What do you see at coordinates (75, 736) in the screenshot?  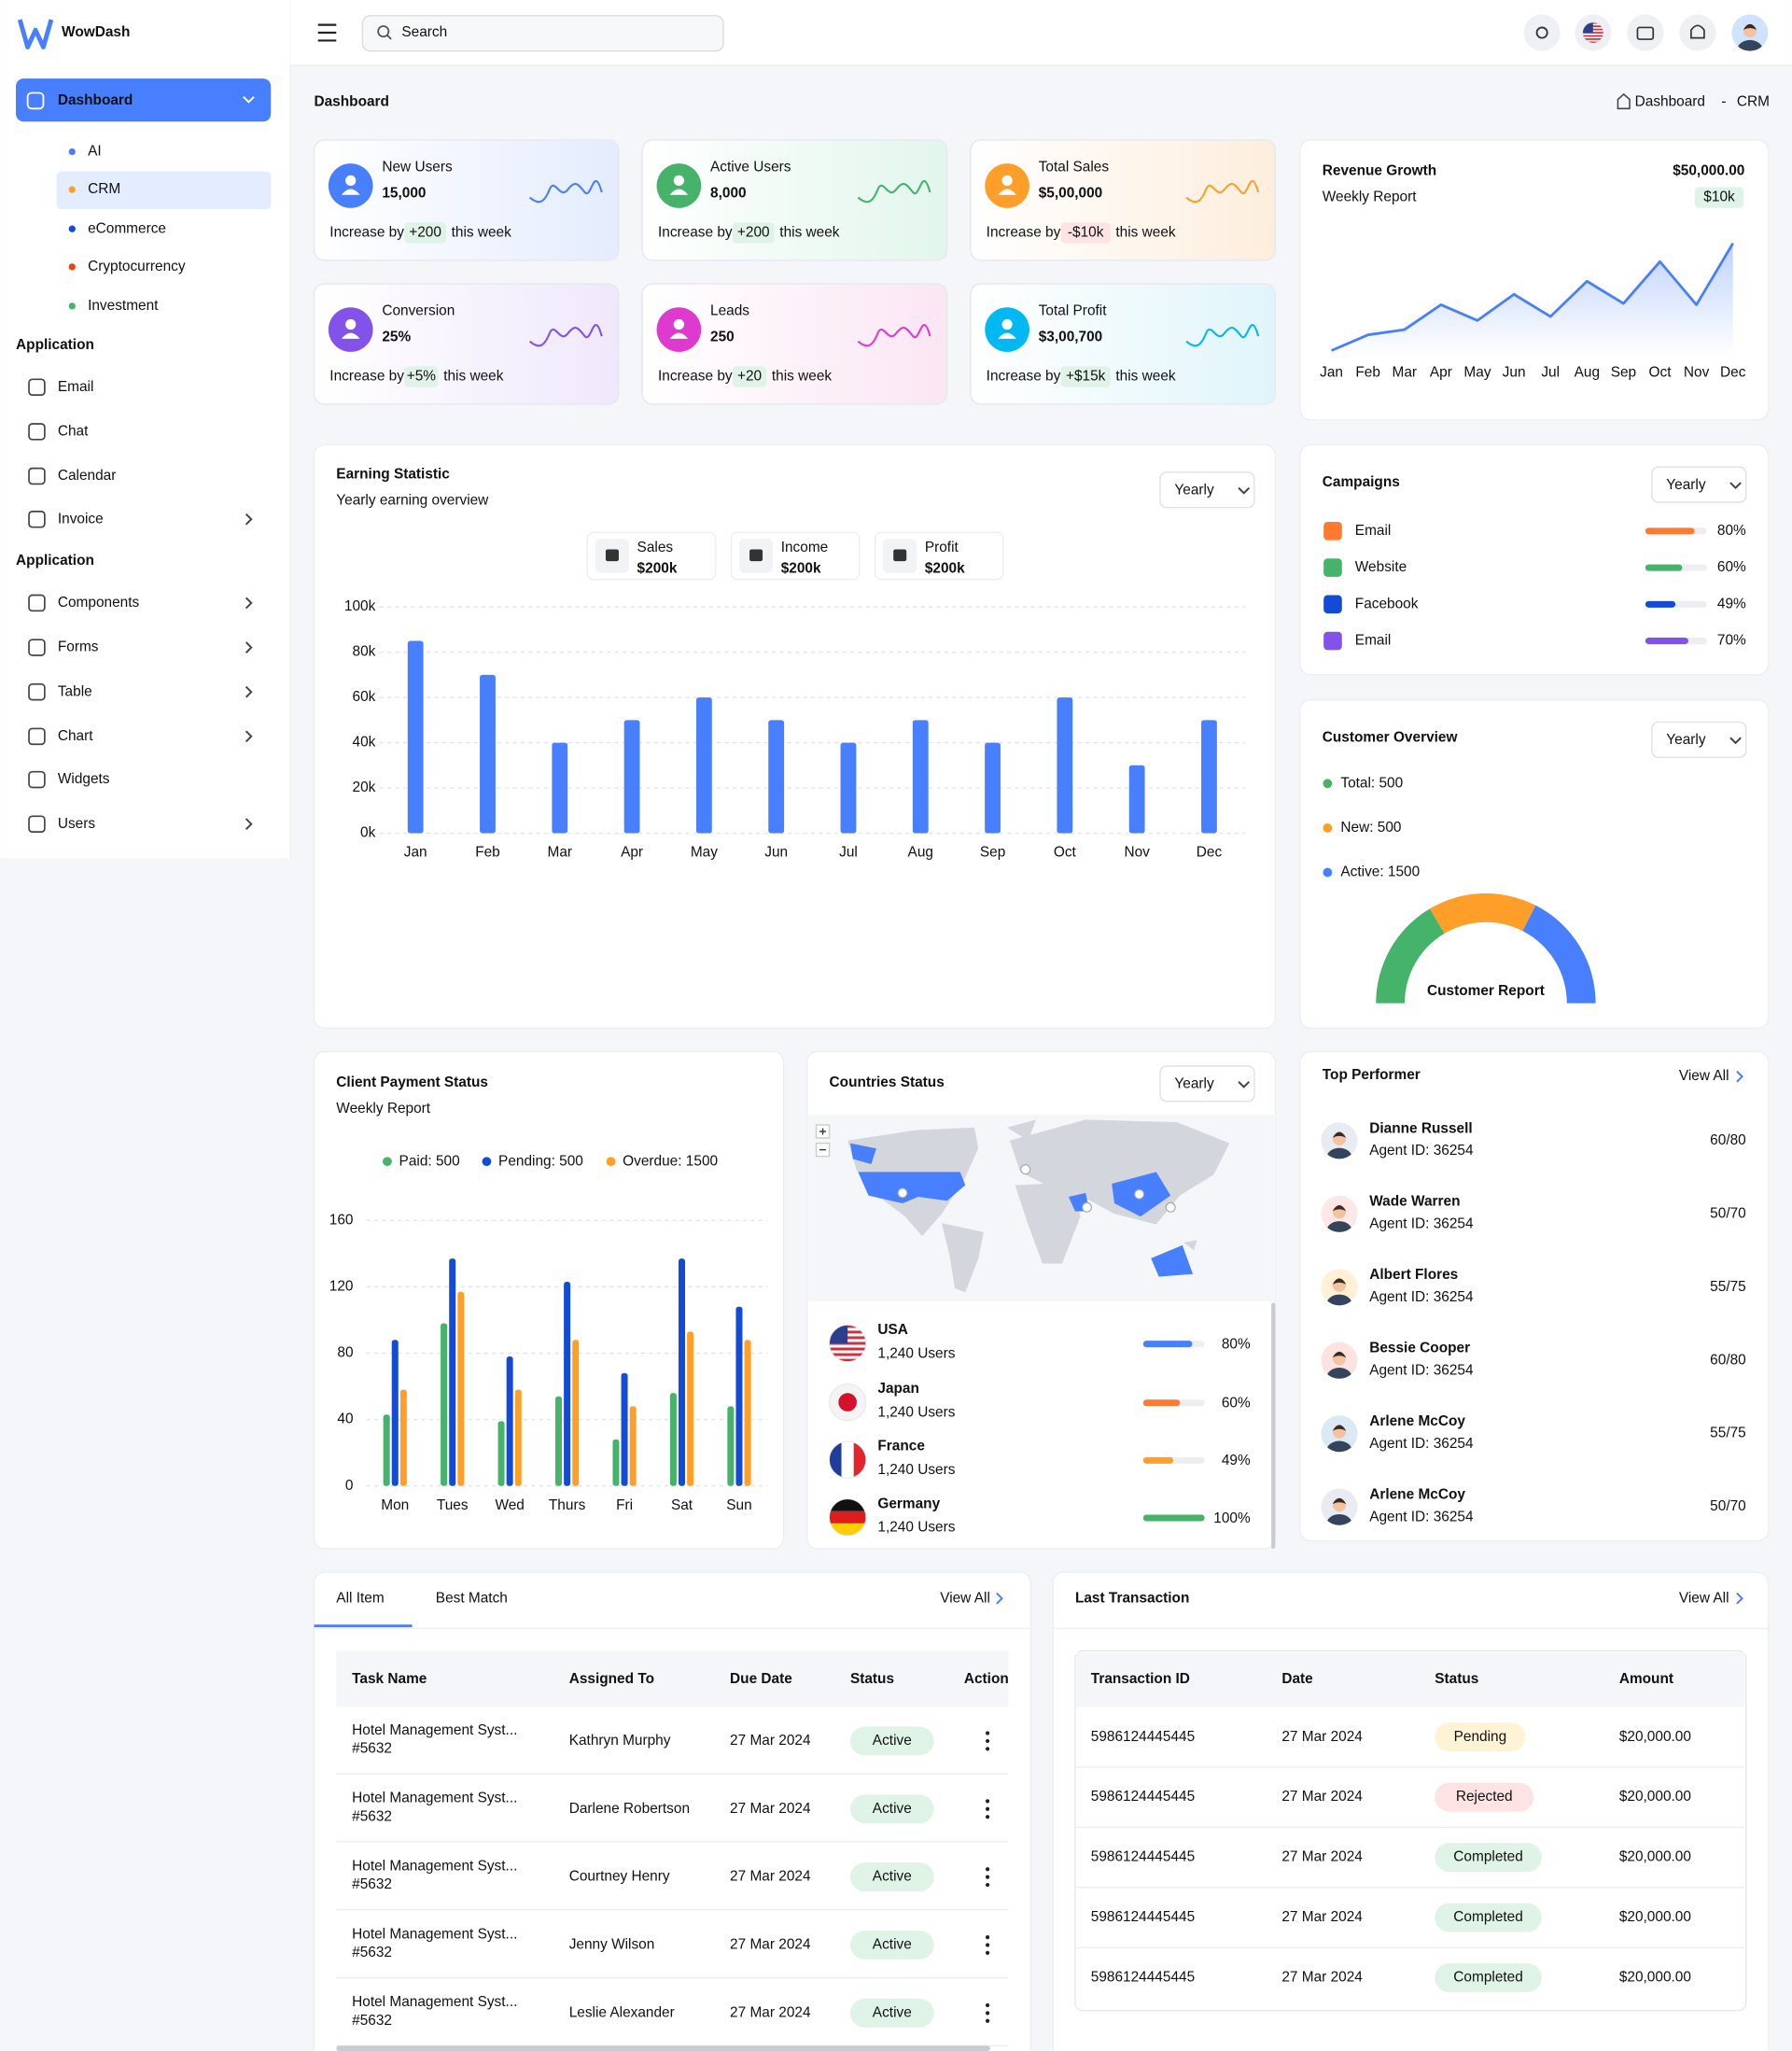 I see `menu-item: Chart` at bounding box center [75, 736].